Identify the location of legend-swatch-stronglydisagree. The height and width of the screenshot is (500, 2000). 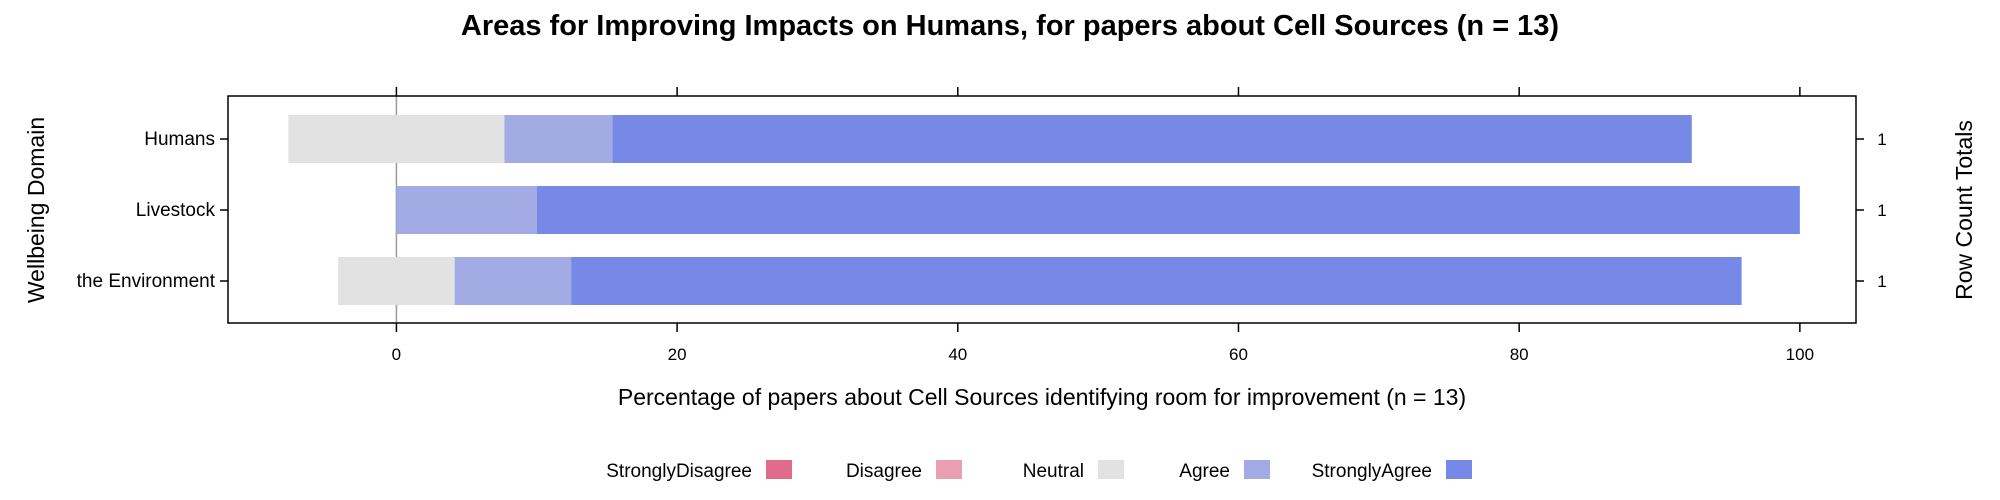
(779, 469).